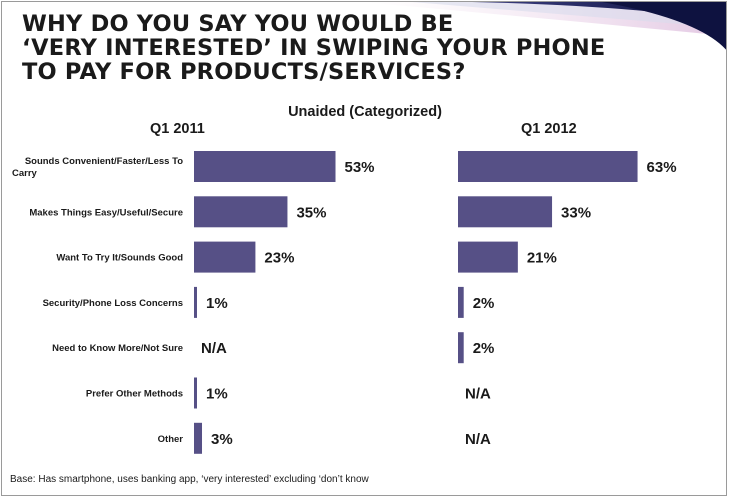 Image resolution: width=730 pixels, height=499 pixels. Describe the element at coordinates (238, 24) in the screenshot. I see `chart-title-line-1: WHY DO YOU SAY YOU WOULD BE` at that location.